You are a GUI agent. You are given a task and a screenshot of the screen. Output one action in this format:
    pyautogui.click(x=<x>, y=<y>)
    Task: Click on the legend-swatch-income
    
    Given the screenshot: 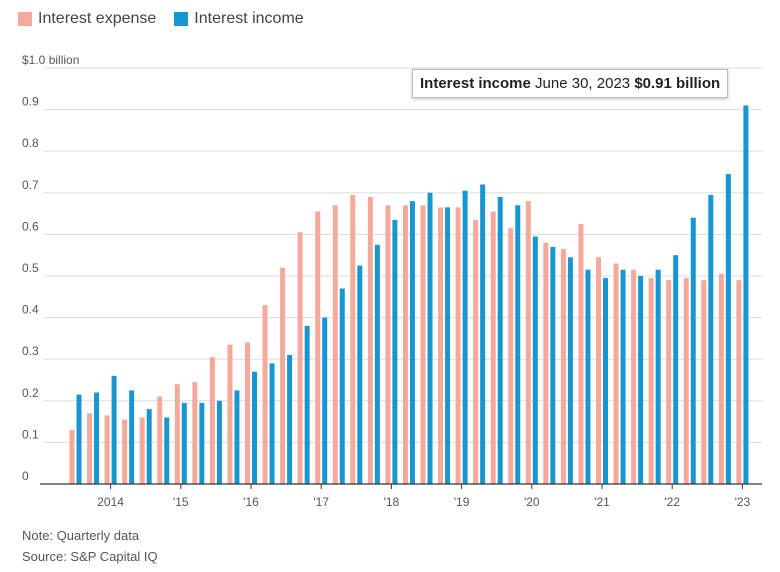 What is the action you would take?
    pyautogui.click(x=181, y=19)
    